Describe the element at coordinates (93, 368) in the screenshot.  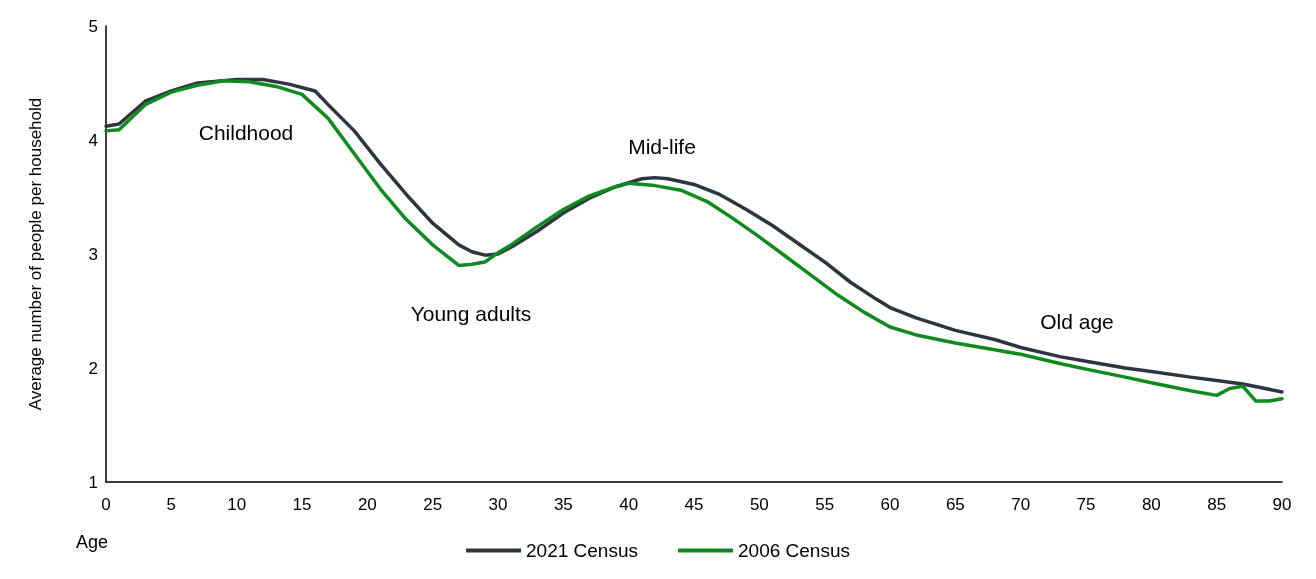
I see `y-tick-label: 2` at that location.